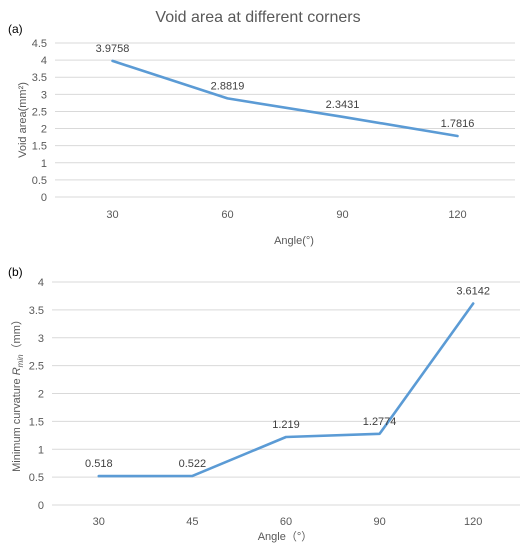 The image size is (527, 550). Describe the element at coordinates (20, 360) in the screenshot. I see `chart-b-y-axis-label-sub: min` at that location.